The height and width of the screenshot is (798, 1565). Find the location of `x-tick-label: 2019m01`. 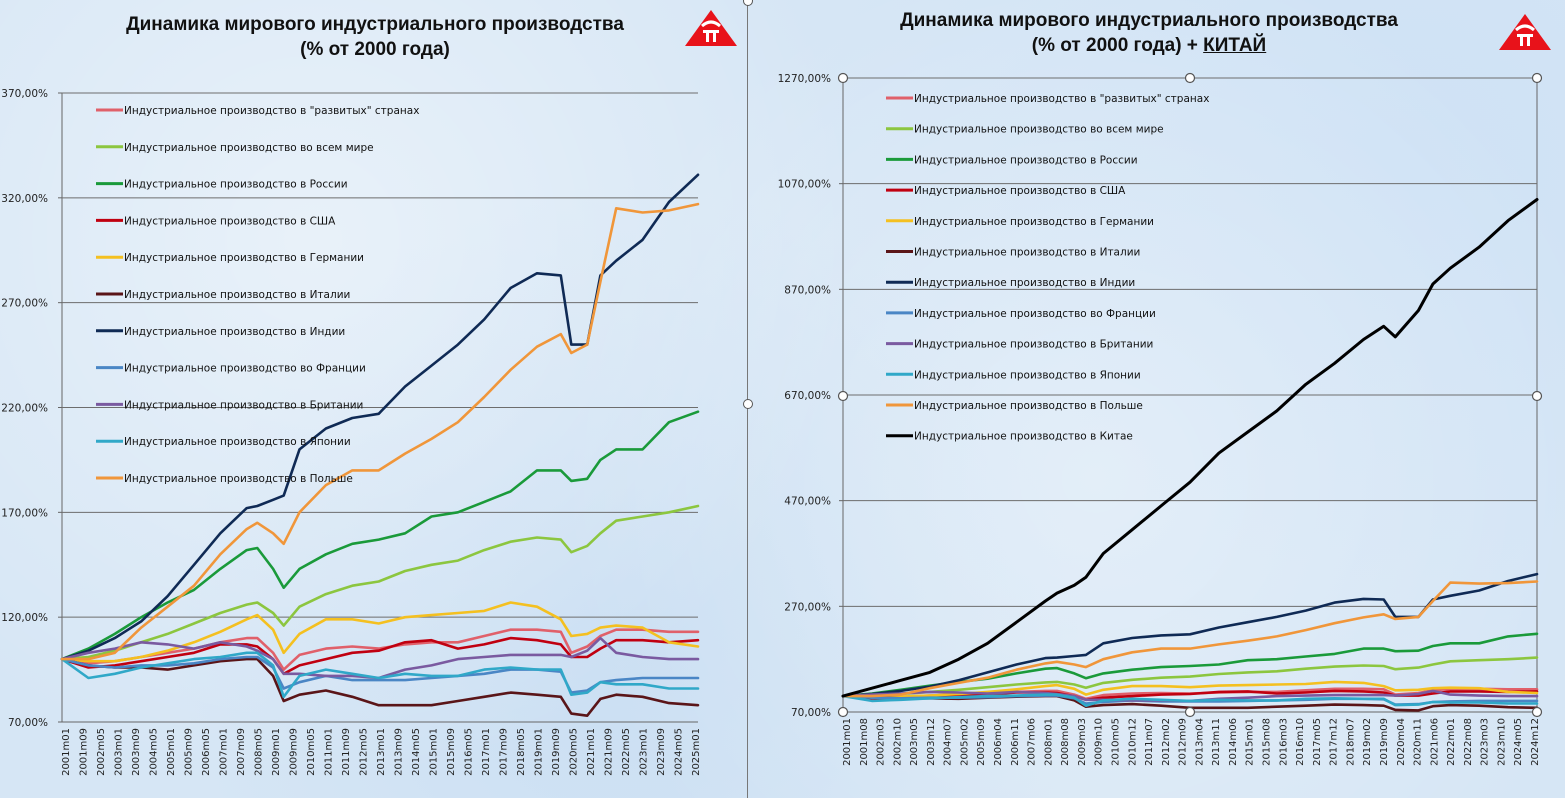

x-tick-label: 2019m01 is located at coordinates (539, 752).